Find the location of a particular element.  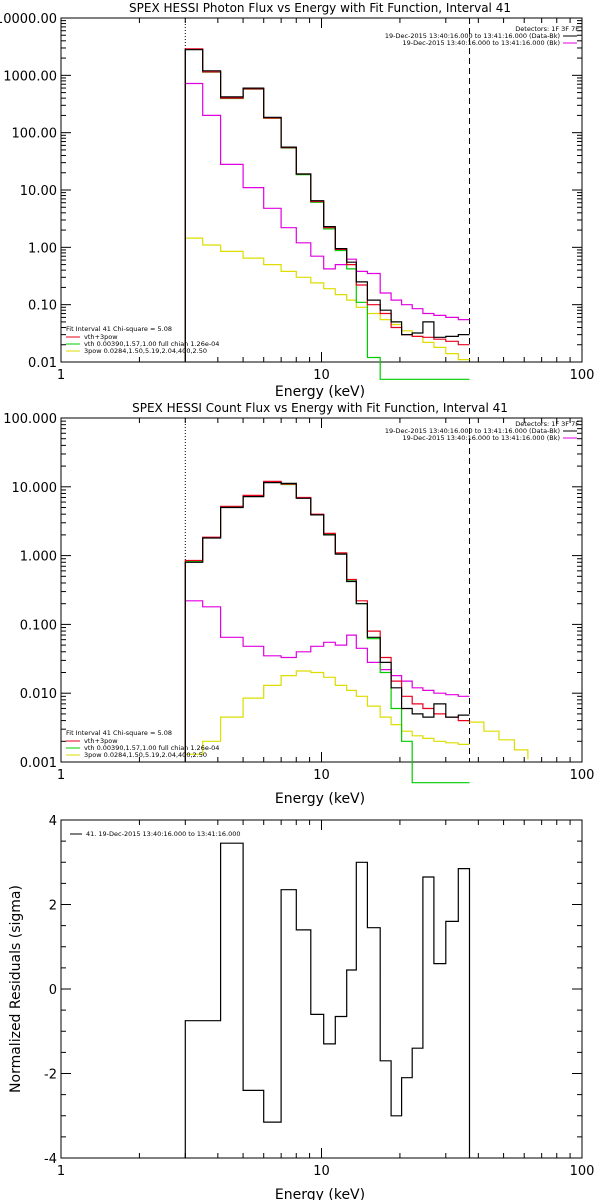

p2-x-tick-label: 10 is located at coordinates (321, 775).